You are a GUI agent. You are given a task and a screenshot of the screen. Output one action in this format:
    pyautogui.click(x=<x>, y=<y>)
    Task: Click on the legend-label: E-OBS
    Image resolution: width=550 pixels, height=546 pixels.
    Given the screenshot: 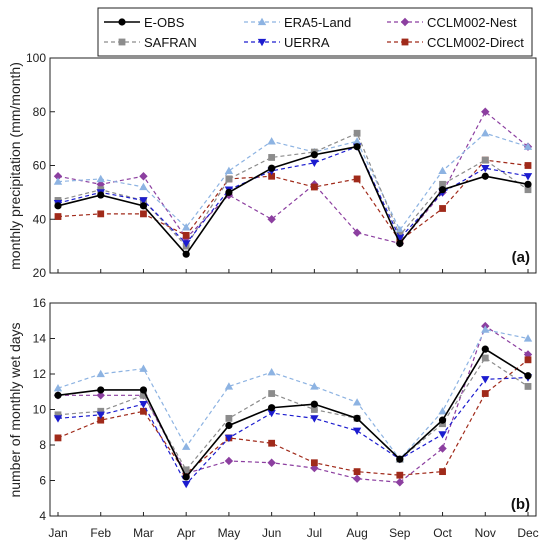 What is the action you would take?
    pyautogui.click(x=164, y=22)
    